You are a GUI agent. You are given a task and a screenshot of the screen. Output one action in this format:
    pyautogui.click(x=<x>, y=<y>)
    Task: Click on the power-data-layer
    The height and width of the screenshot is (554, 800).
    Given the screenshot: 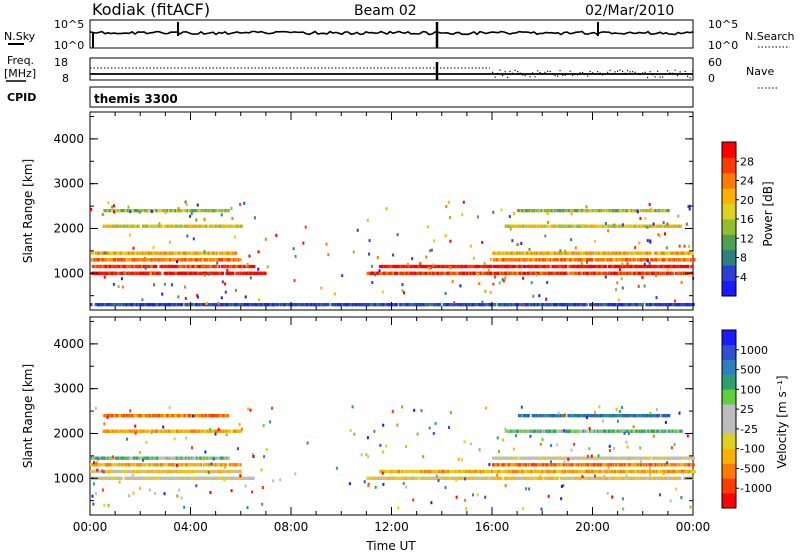 What is the action you would take?
    pyautogui.click(x=393, y=253)
    